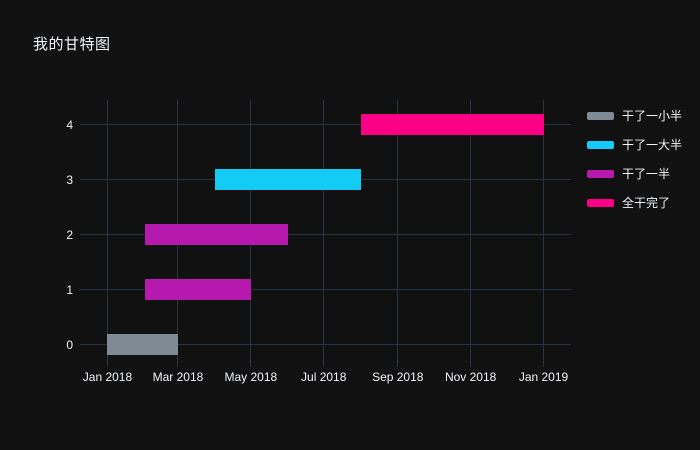 The width and height of the screenshot is (700, 450). Describe the element at coordinates (646, 203) in the screenshot. I see `legend-label: 全干完了` at that location.